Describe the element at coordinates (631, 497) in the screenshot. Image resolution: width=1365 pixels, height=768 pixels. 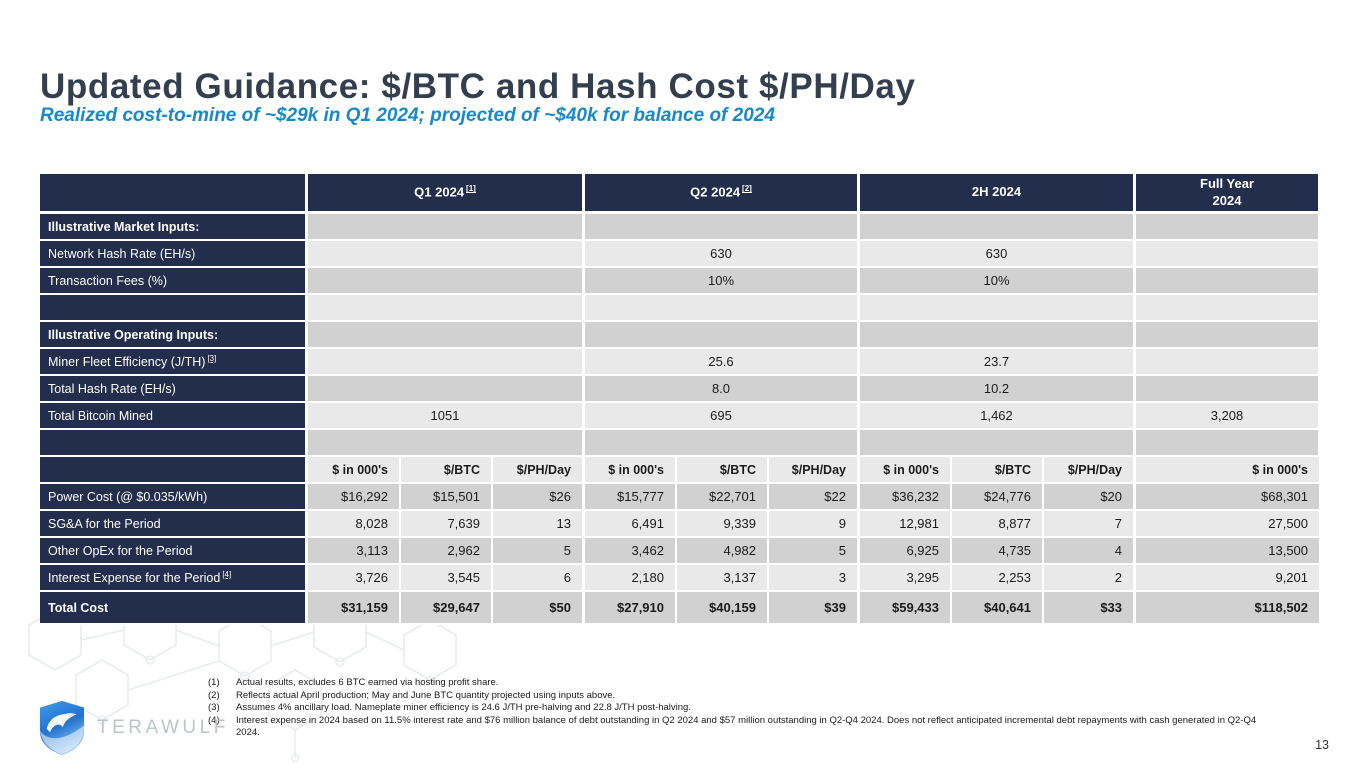
I see `table-cell: $15,777` at that location.